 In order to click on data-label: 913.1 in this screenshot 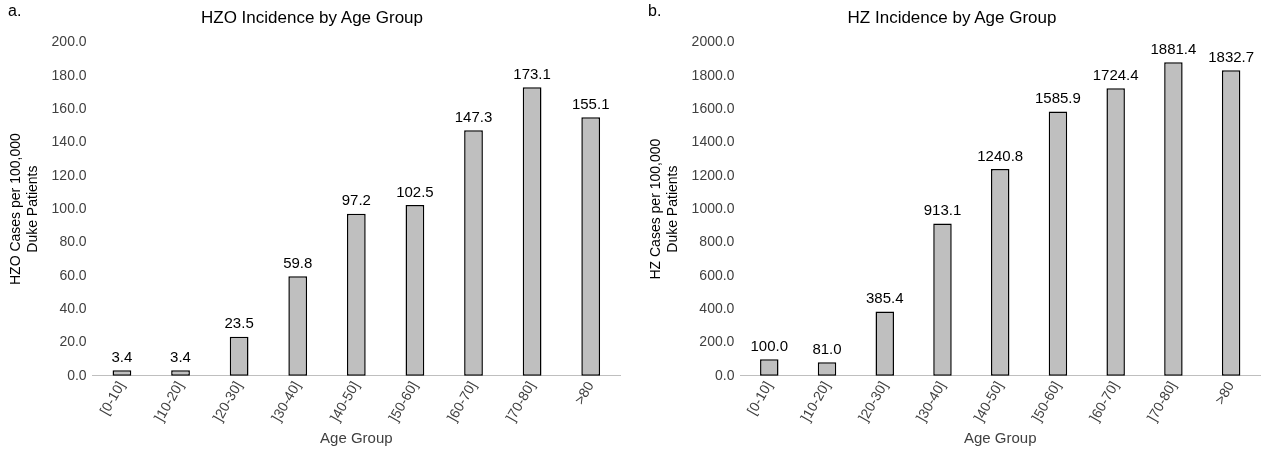, I will do `click(942, 210)`.